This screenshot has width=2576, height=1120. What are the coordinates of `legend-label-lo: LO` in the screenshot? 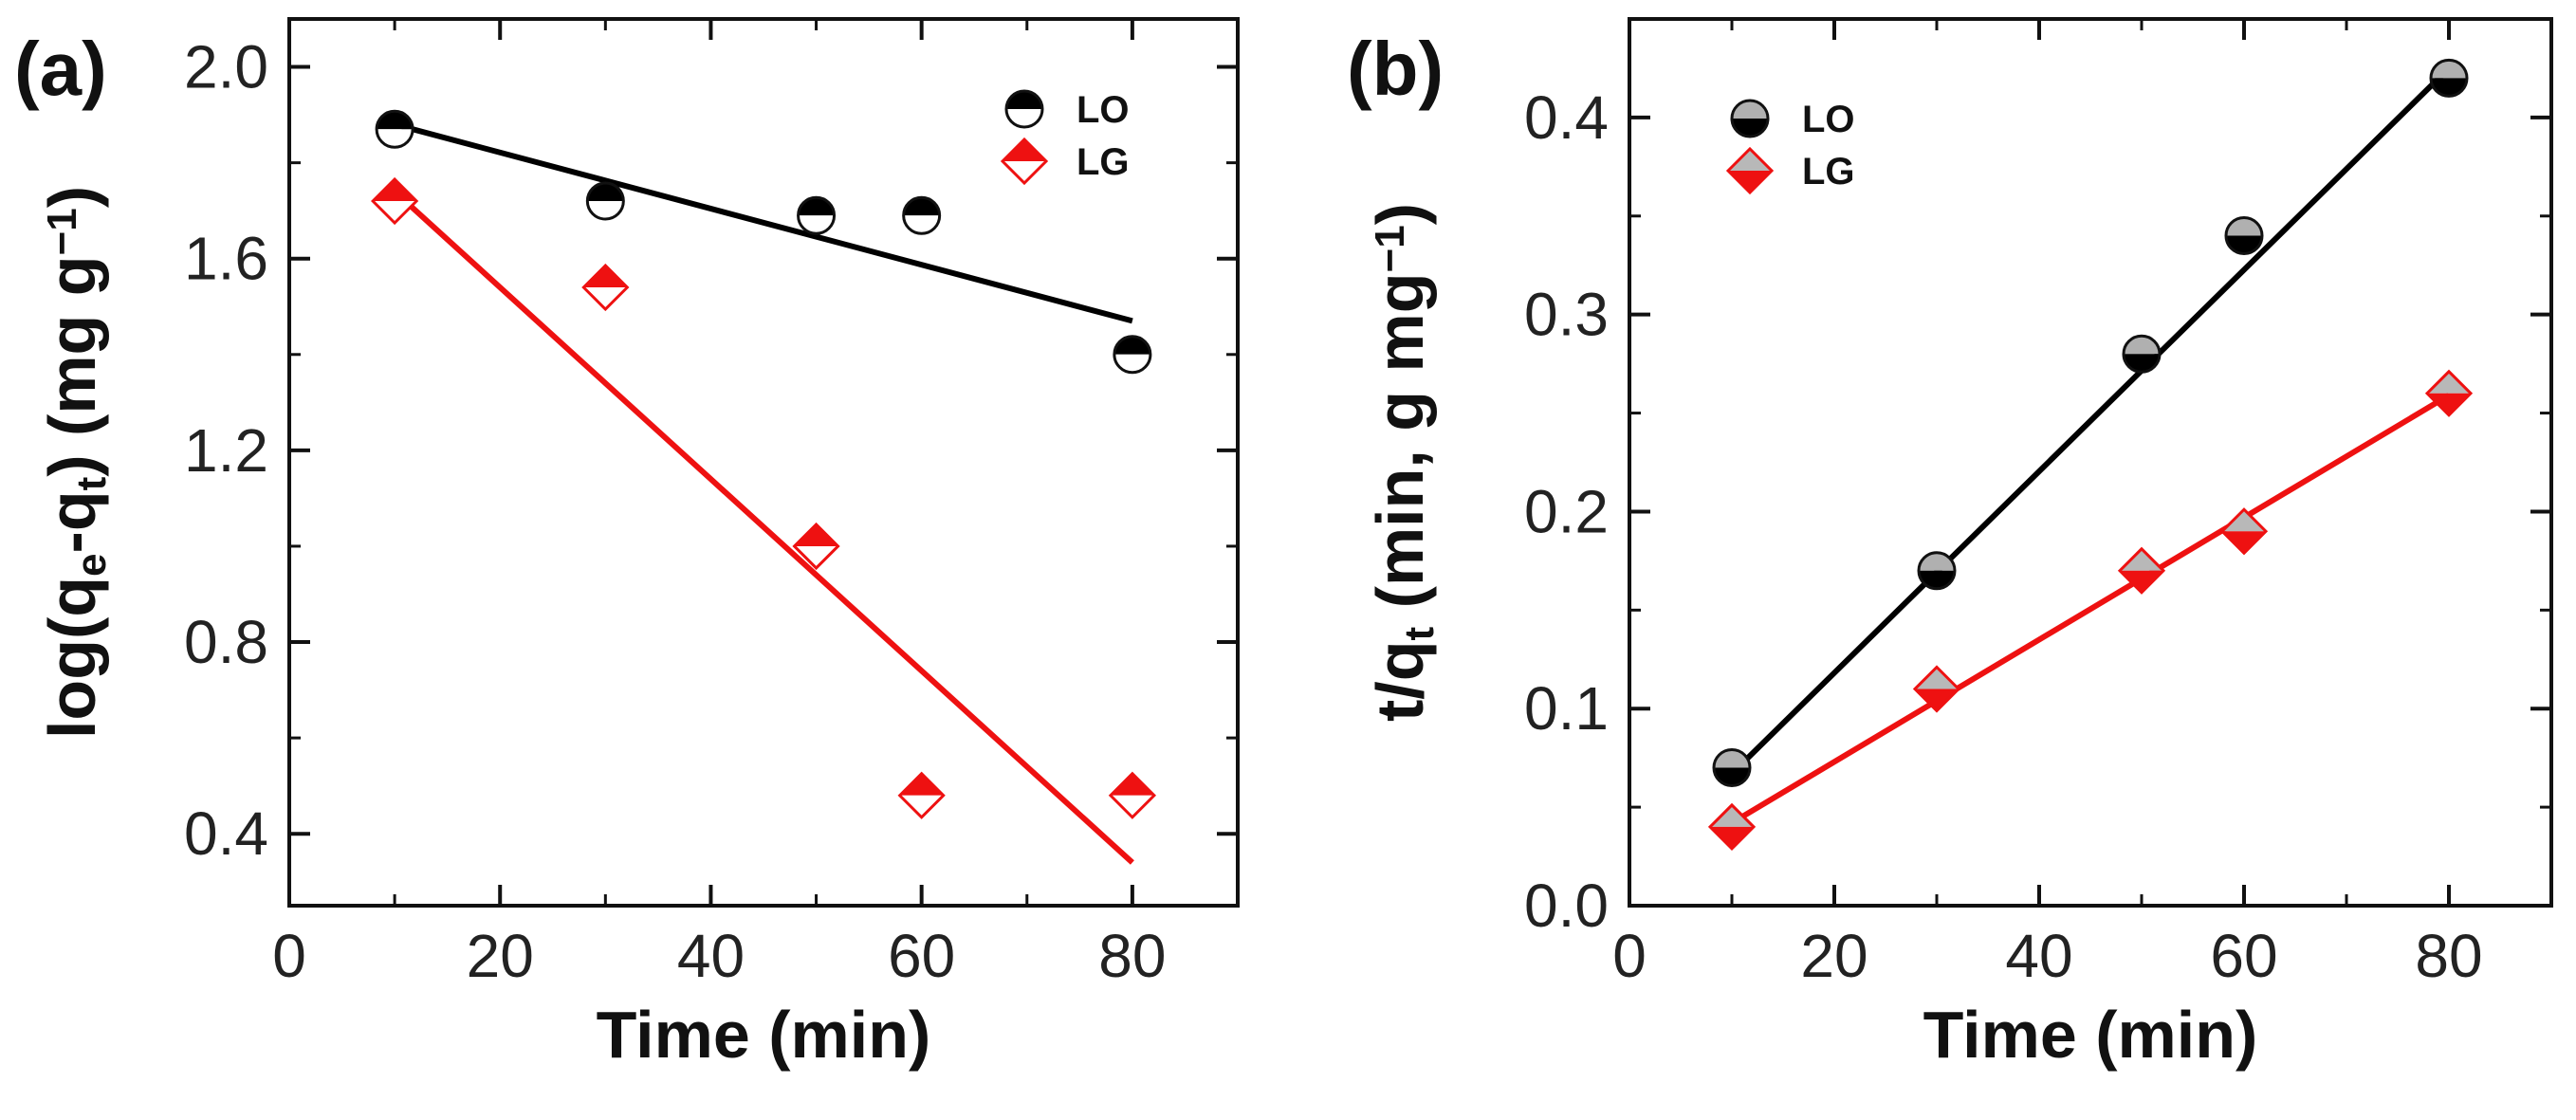 It's located at (1828, 119).